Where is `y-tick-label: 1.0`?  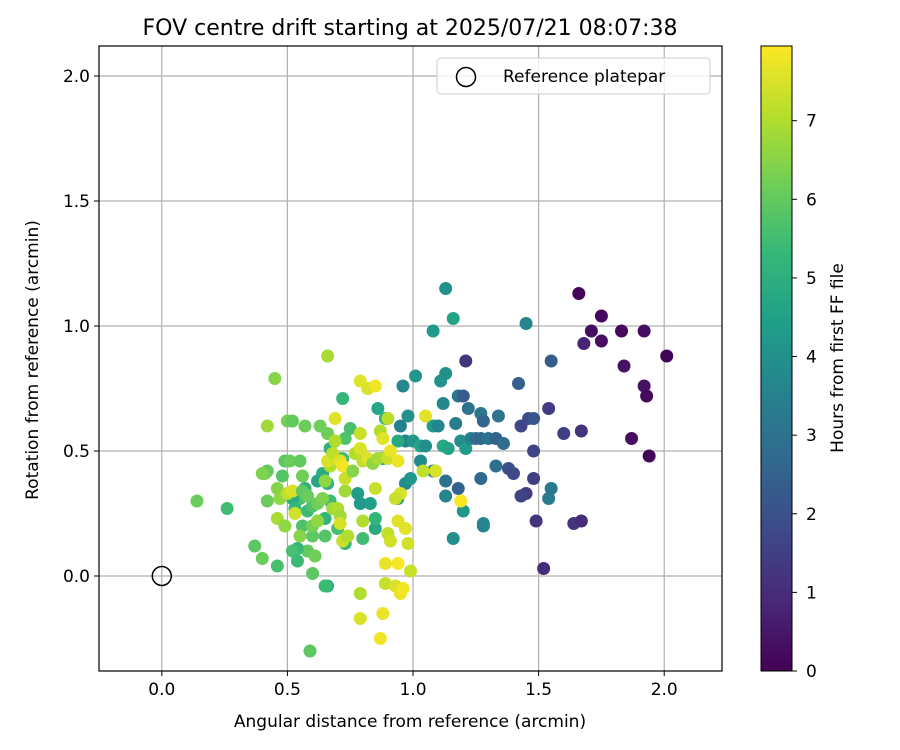 y-tick-label: 1.0 is located at coordinates (76, 327).